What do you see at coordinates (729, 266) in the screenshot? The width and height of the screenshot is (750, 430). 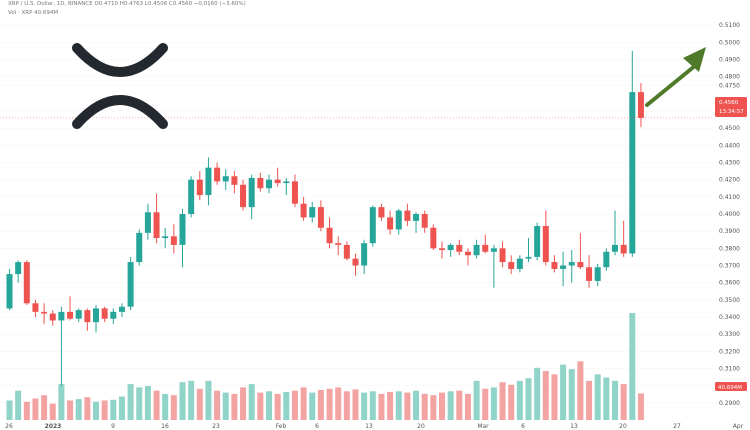 I see `price-tick-label: 0.3700` at bounding box center [729, 266].